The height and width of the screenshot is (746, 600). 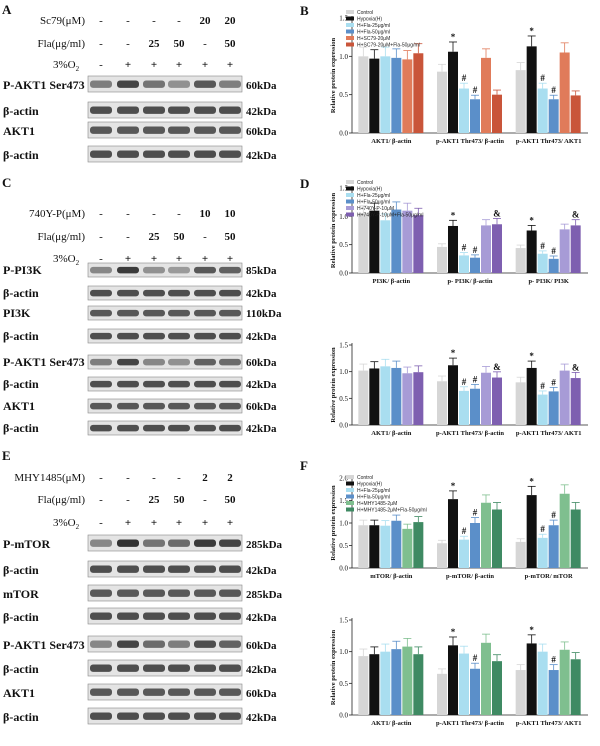 What do you see at coordinates (21, 155) in the screenshot?
I see `blot-label: β-actin` at bounding box center [21, 155].